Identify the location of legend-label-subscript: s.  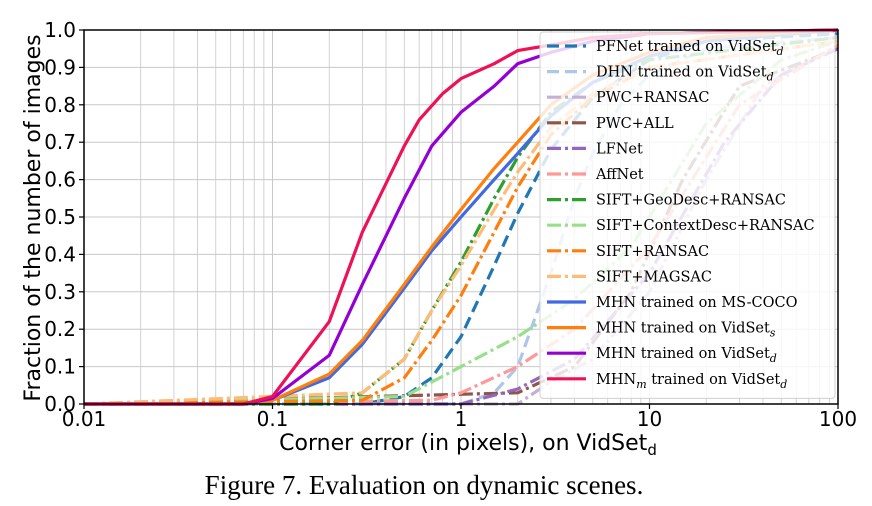
(773, 333).